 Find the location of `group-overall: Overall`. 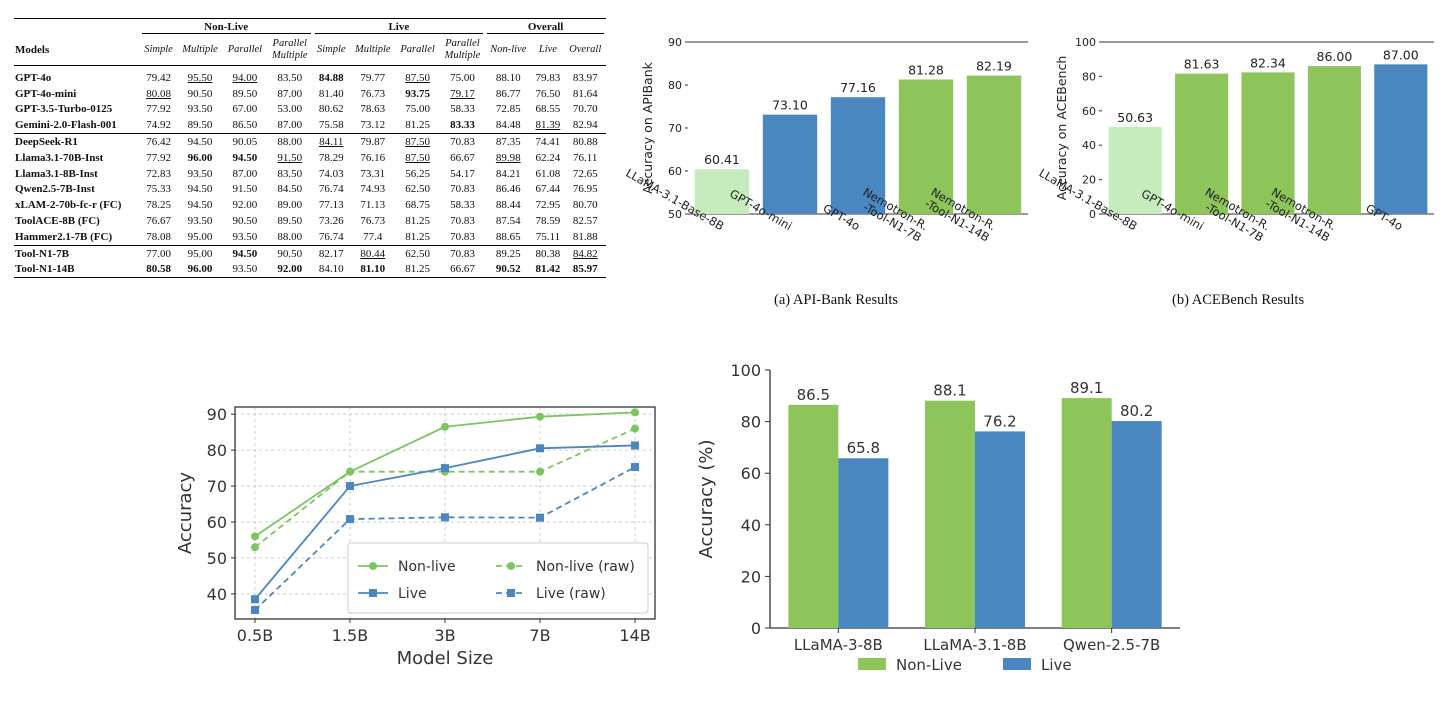

group-overall: Overall is located at coordinates (545, 27).